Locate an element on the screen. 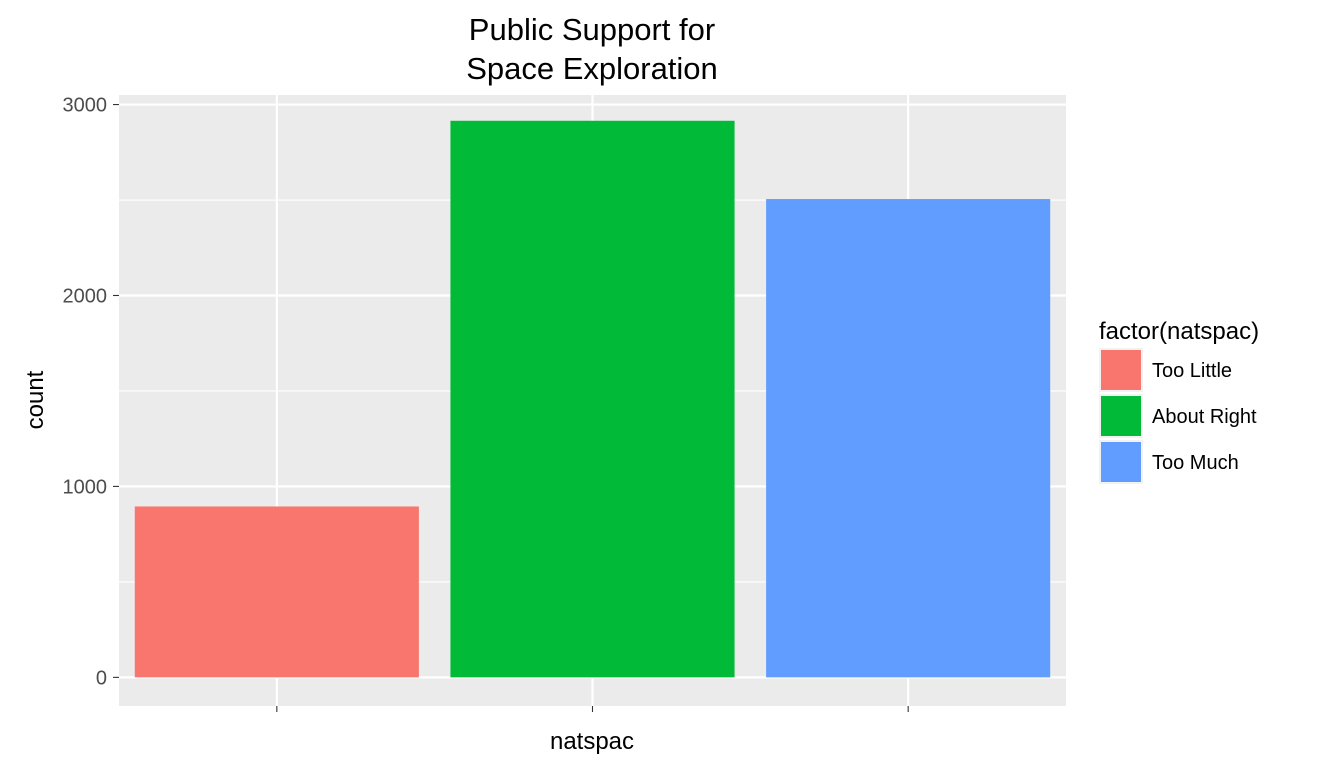 This screenshot has height=768, width=1344. legend-label: Too Little is located at coordinates (1192, 371).